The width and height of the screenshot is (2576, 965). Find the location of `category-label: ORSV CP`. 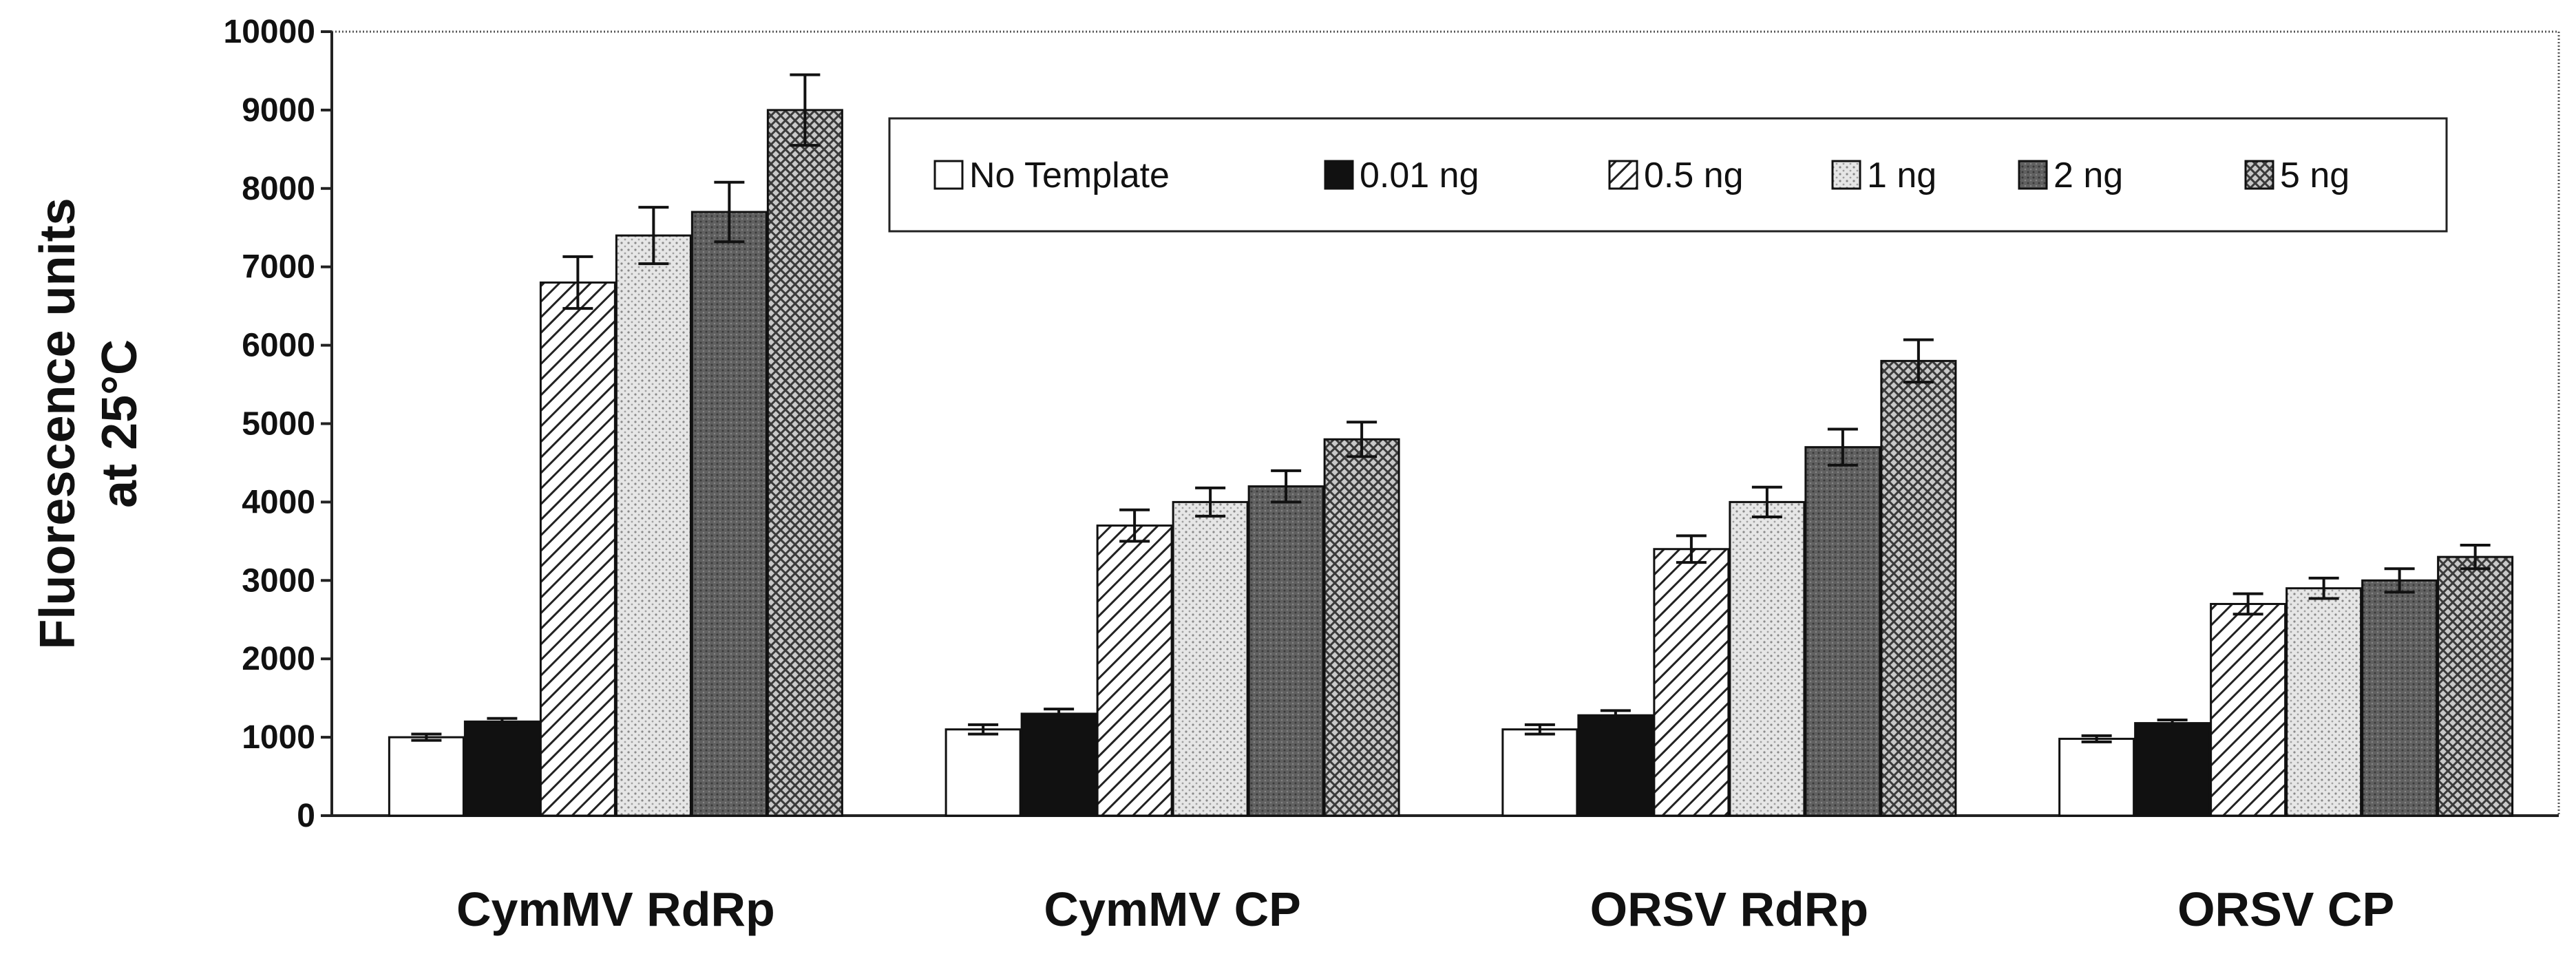

category-label: ORSV CP is located at coordinates (2286, 909).